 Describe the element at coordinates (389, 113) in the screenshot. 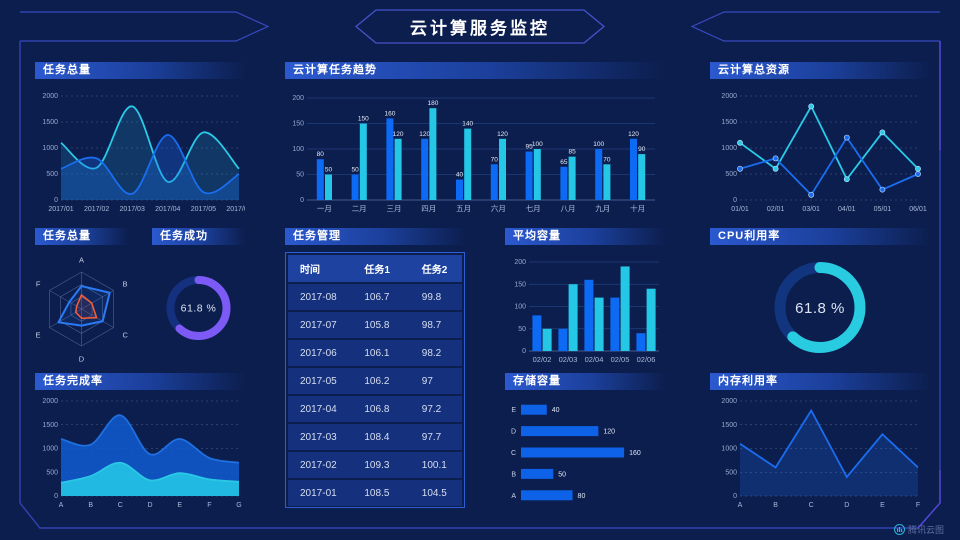

I see `svg-text: 160` at that location.